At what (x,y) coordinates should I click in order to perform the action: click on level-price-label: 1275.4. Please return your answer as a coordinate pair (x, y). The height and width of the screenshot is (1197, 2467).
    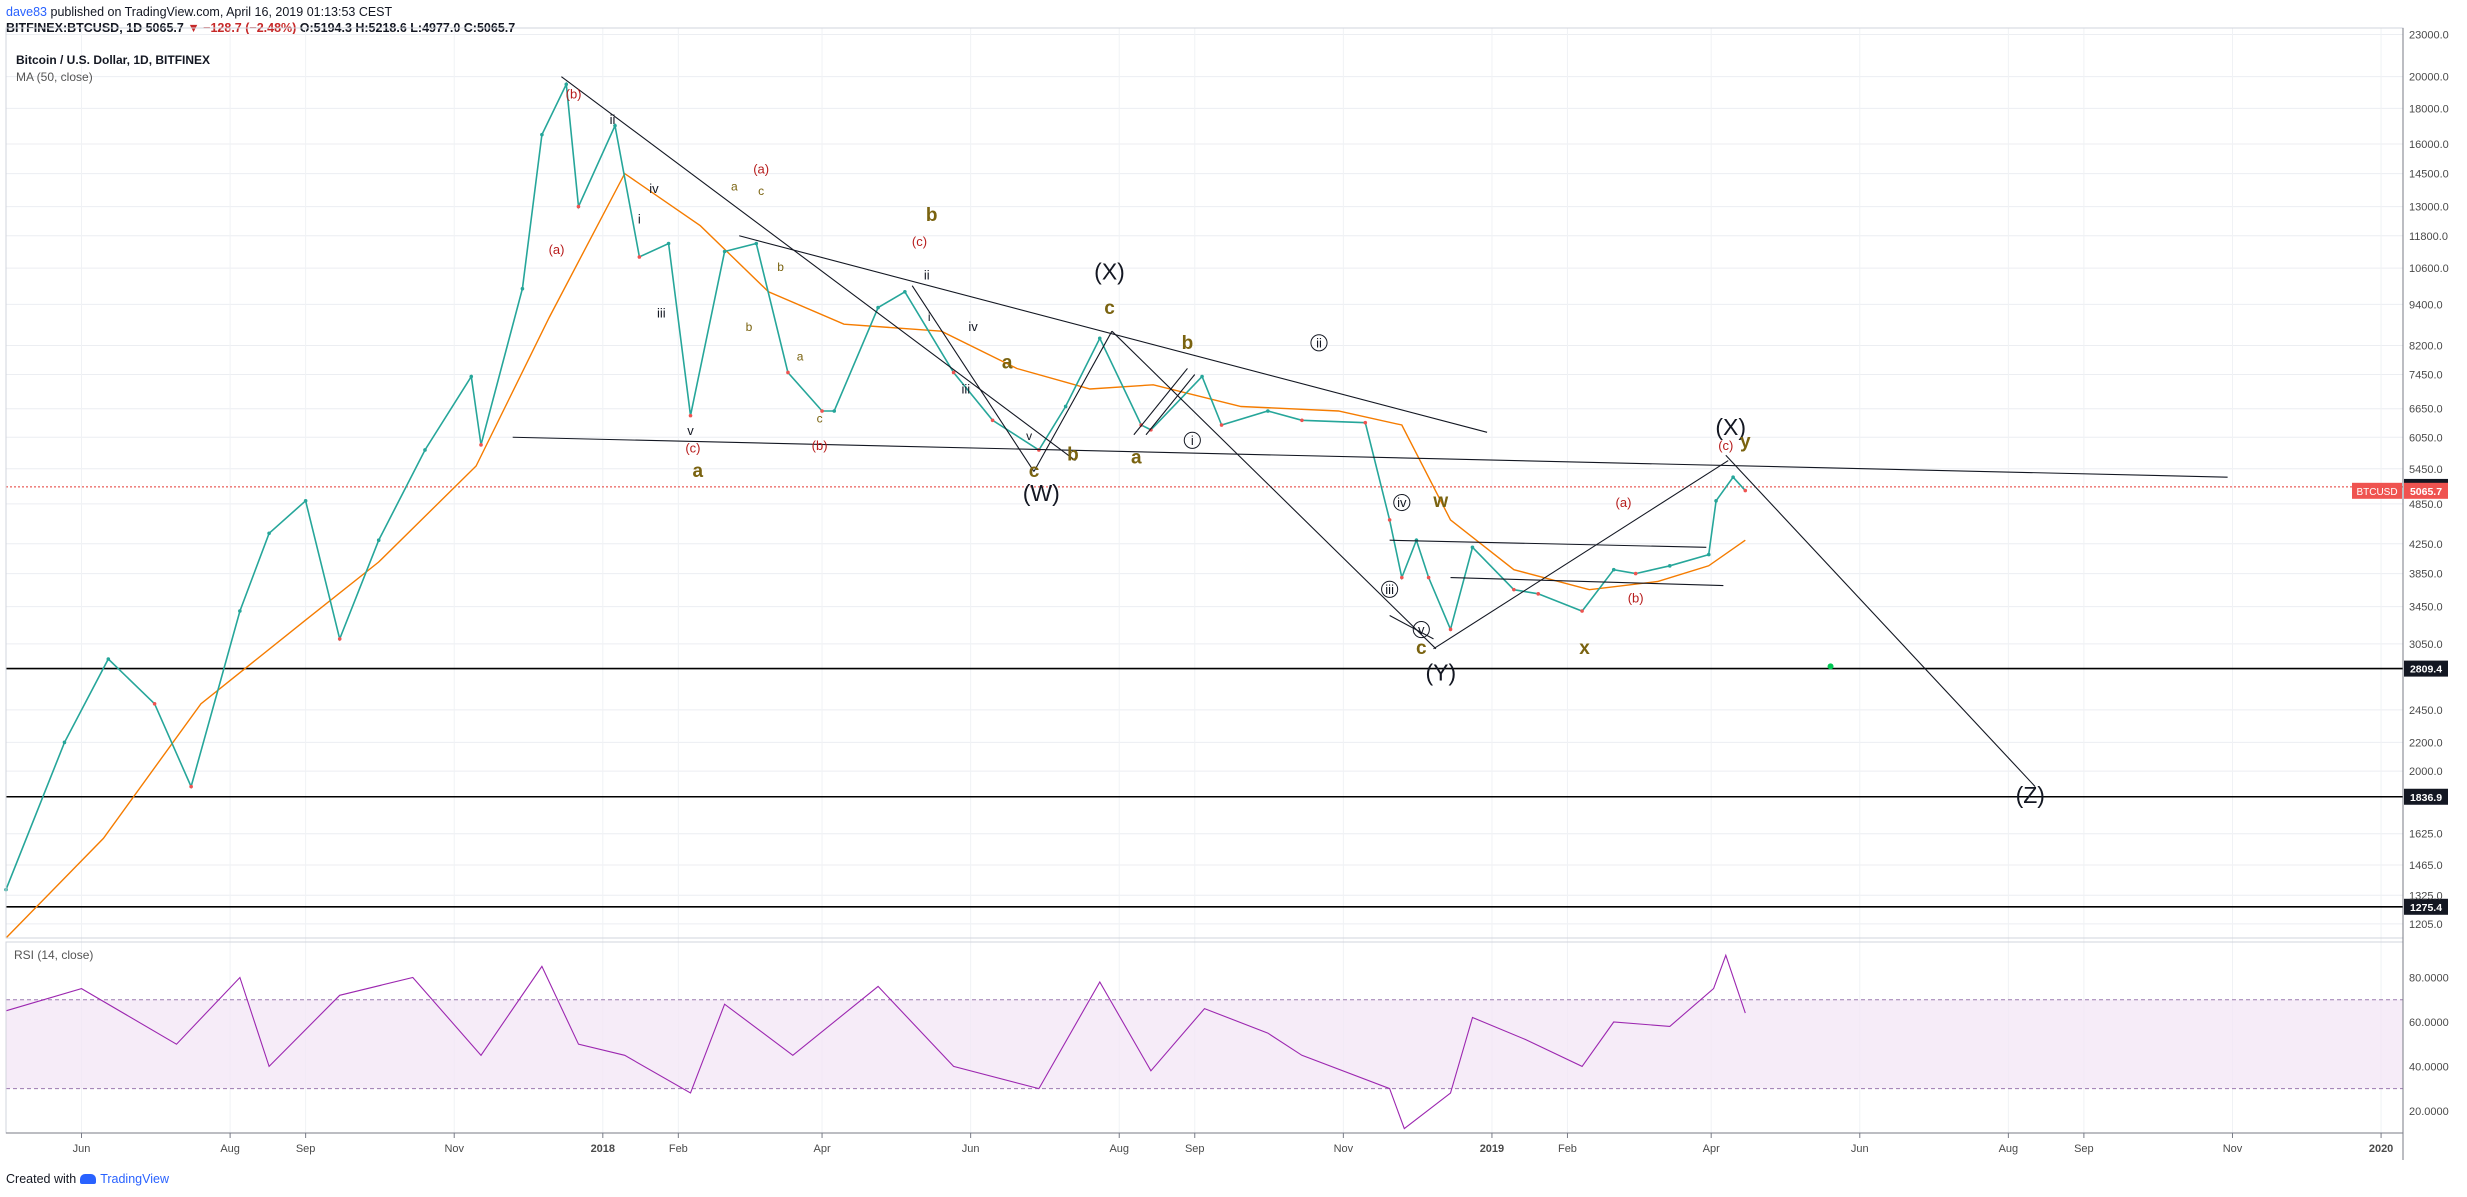
    Looking at the image, I should click on (2426, 908).